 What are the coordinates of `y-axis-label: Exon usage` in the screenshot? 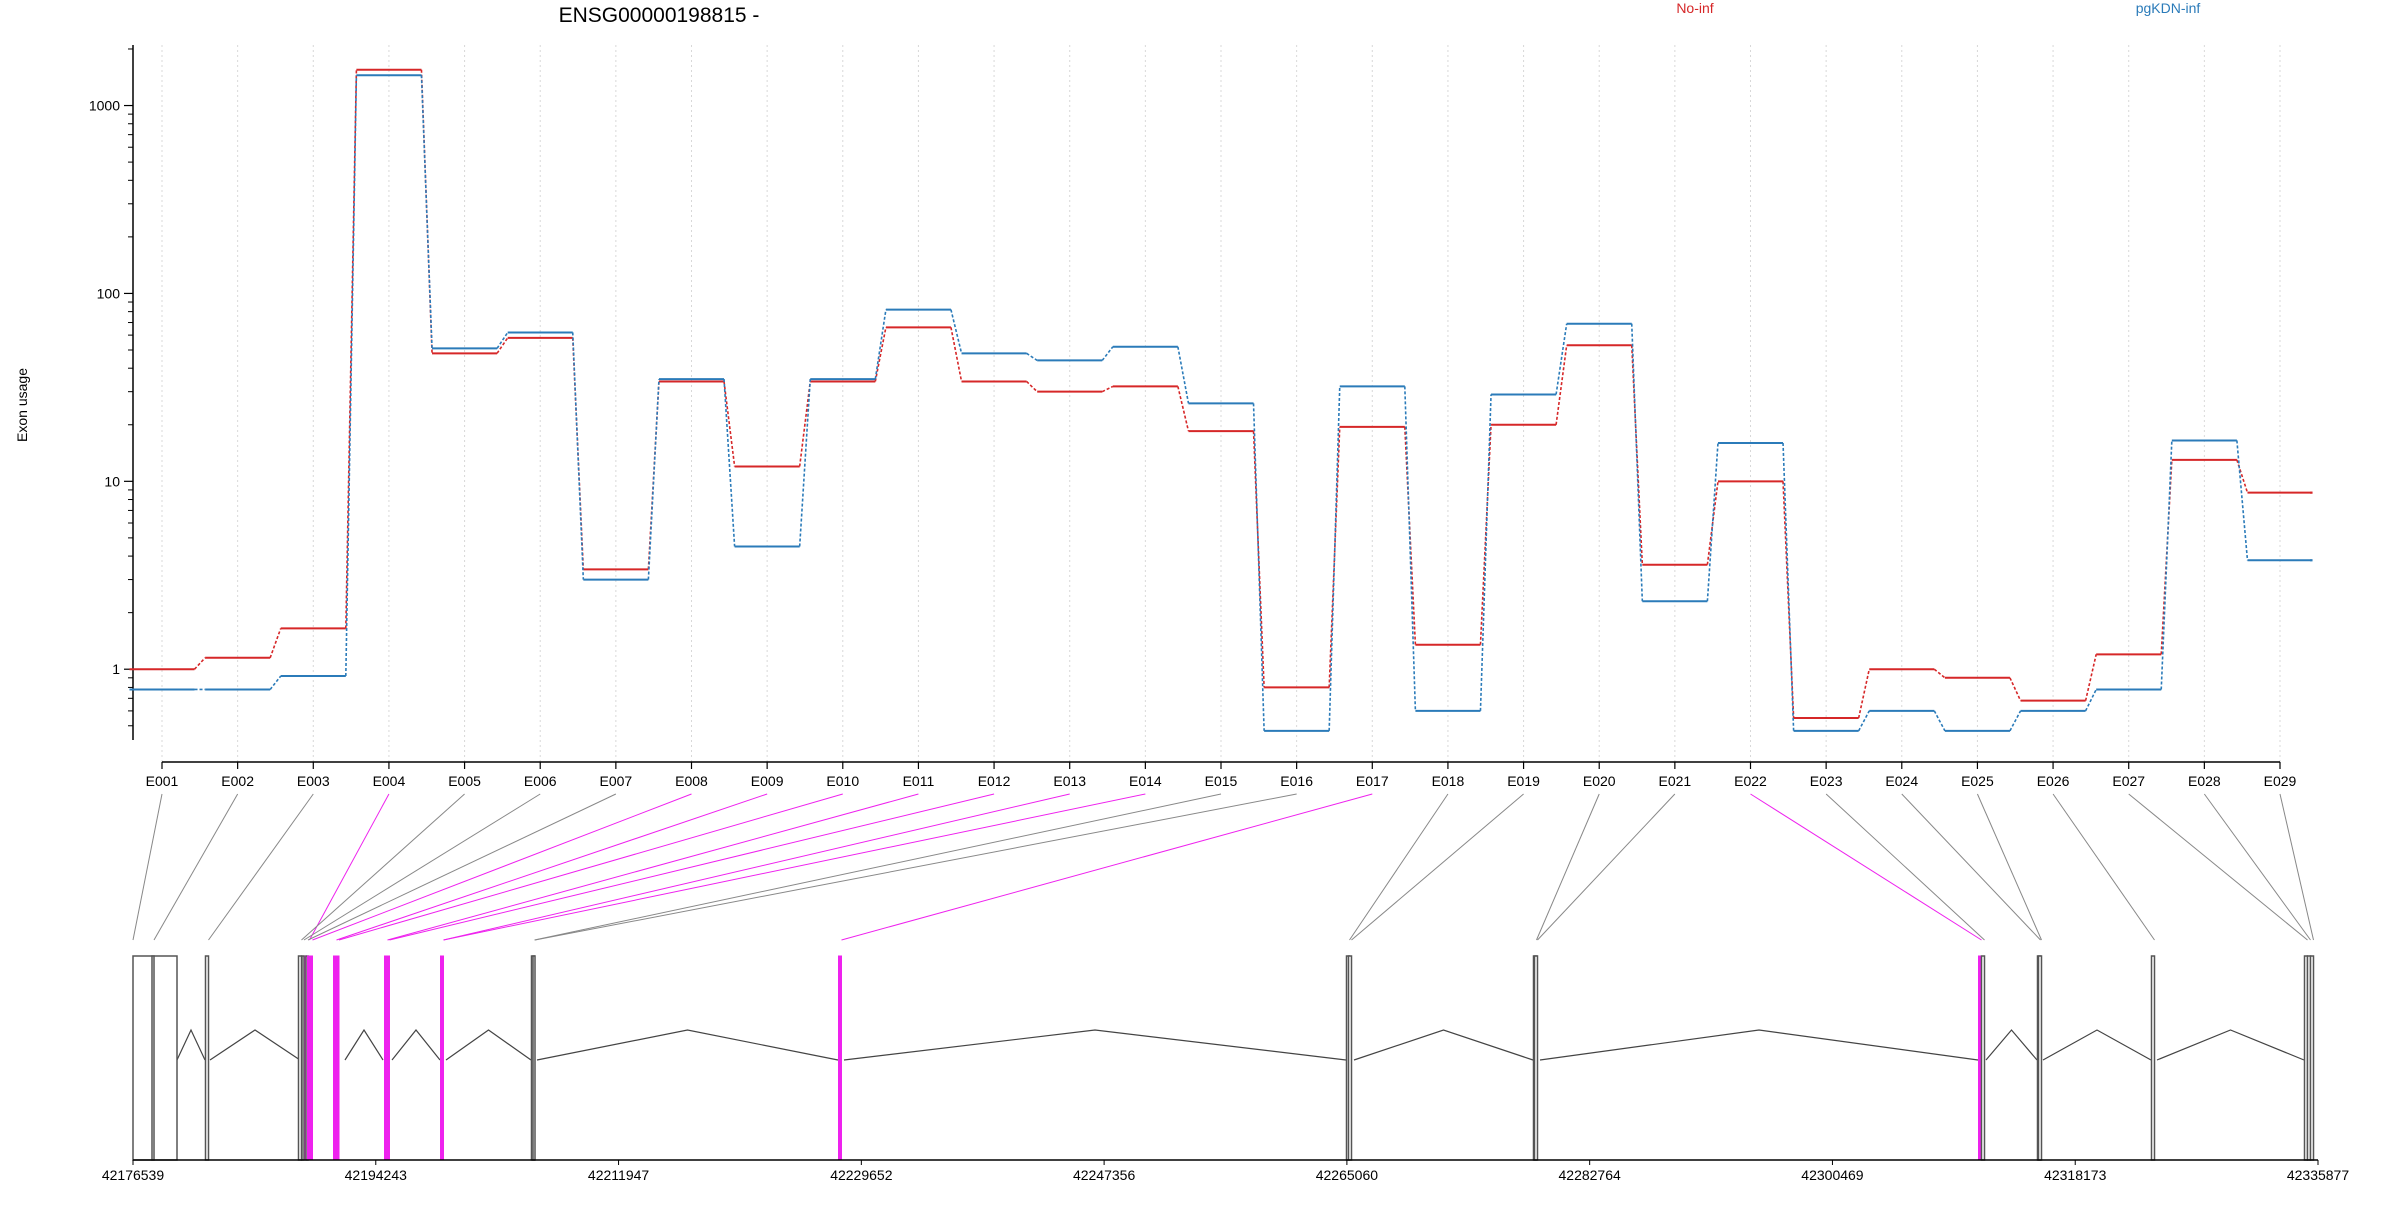 It's located at (22, 405).